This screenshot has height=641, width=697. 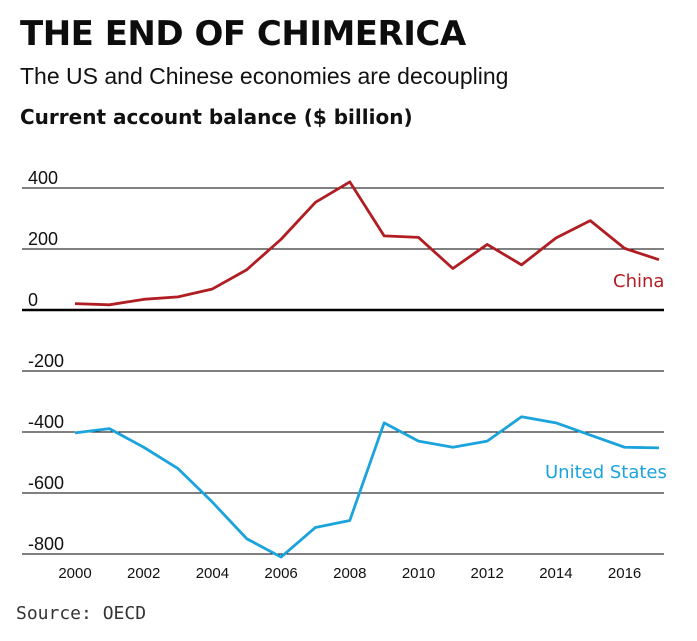 What do you see at coordinates (43, 178) in the screenshot?
I see `y-tick-label: 400` at bounding box center [43, 178].